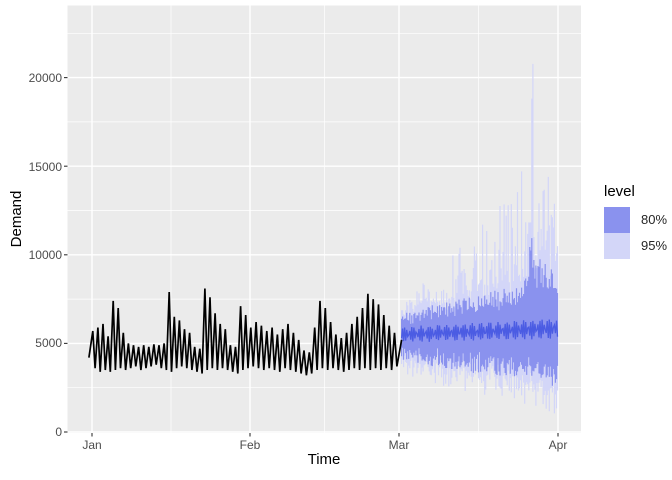  I want to click on y-tick-label-20000: 20000, so click(45, 78).